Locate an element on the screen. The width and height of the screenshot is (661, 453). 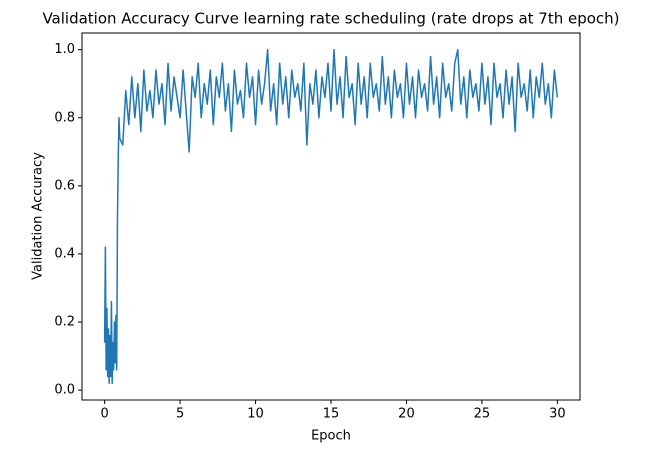
x-tick-label: 25 is located at coordinates (482, 414).